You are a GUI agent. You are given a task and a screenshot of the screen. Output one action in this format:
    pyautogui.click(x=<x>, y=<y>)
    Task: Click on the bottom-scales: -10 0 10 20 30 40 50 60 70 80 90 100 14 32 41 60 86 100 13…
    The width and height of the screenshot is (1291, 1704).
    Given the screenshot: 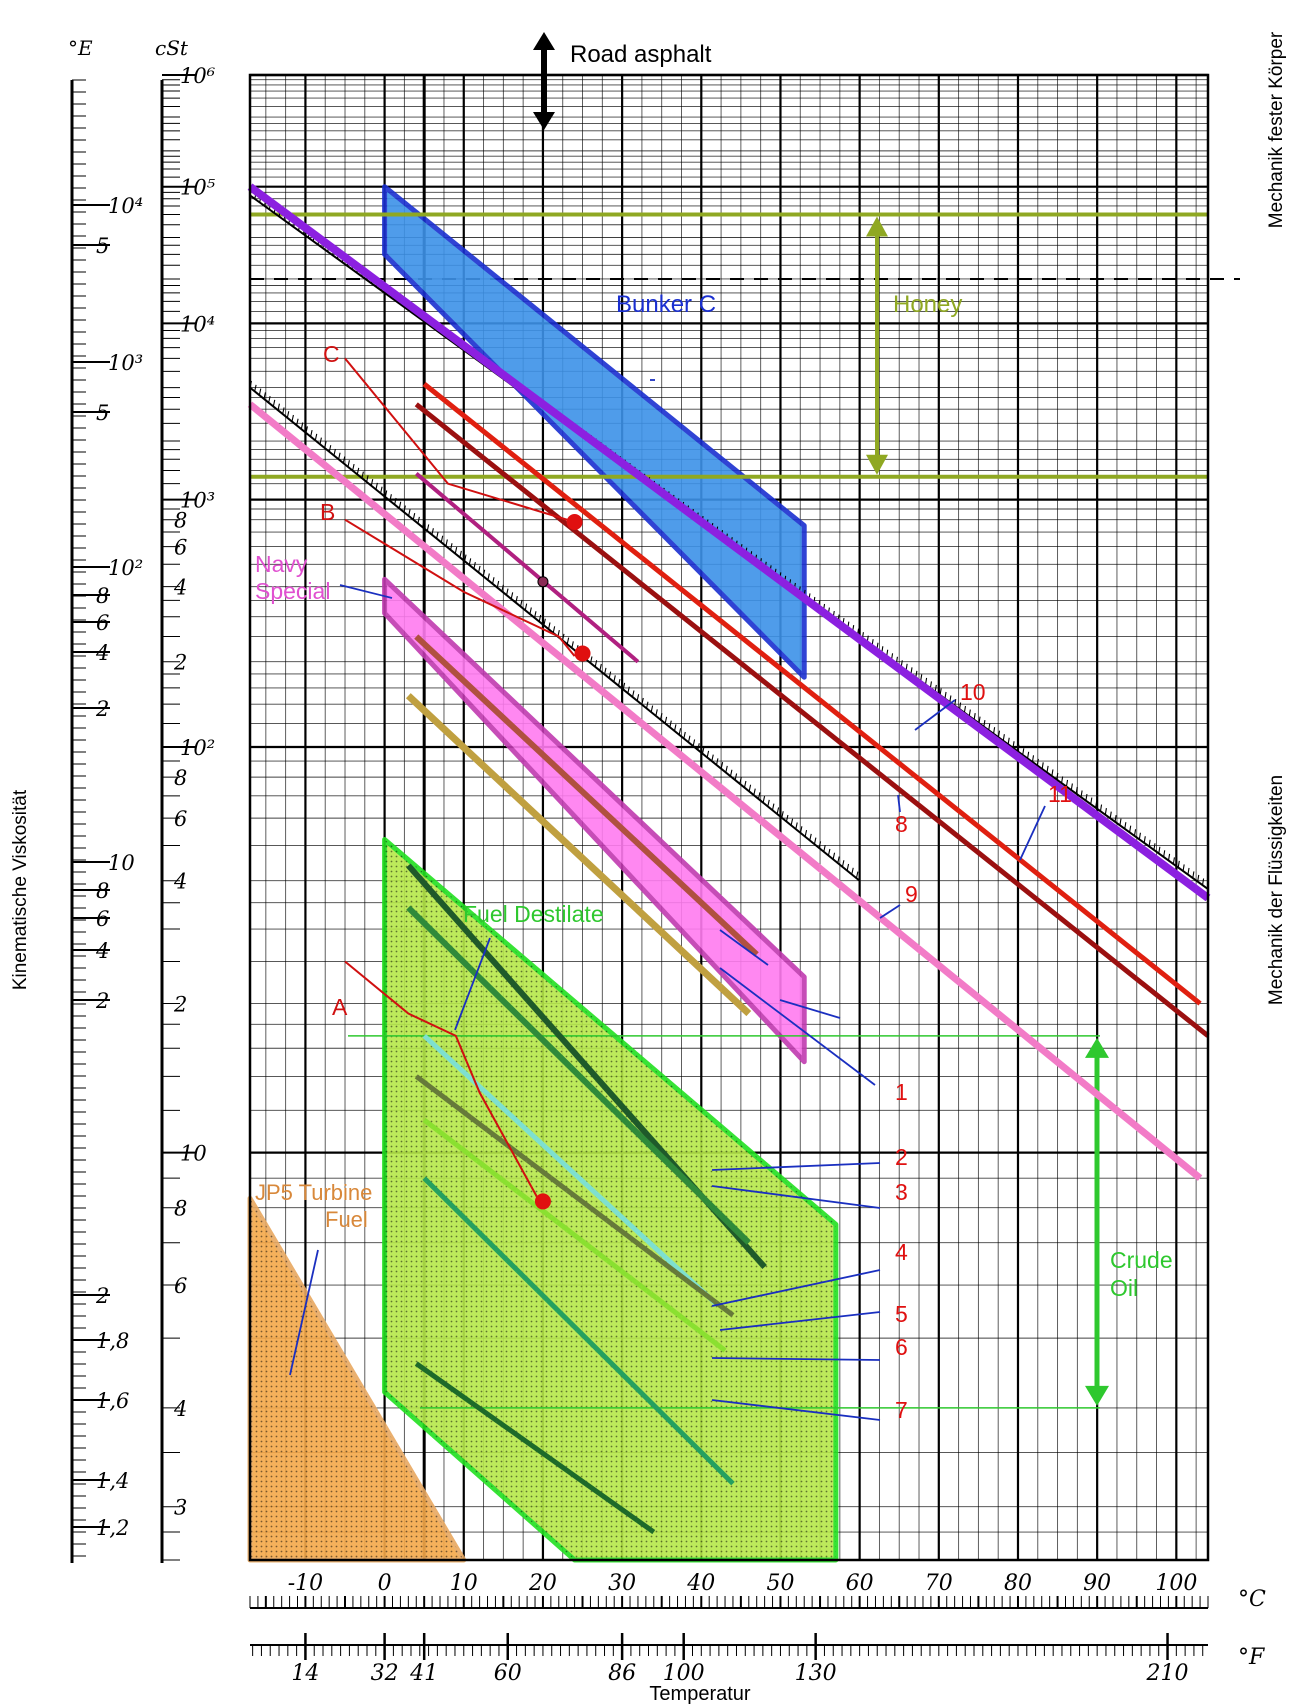 What is the action you would take?
    pyautogui.click(x=729, y=1628)
    